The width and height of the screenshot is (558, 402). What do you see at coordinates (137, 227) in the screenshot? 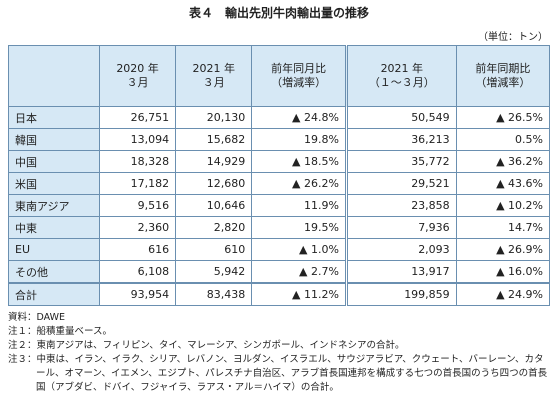
I see `cell: 2,360` at bounding box center [137, 227].